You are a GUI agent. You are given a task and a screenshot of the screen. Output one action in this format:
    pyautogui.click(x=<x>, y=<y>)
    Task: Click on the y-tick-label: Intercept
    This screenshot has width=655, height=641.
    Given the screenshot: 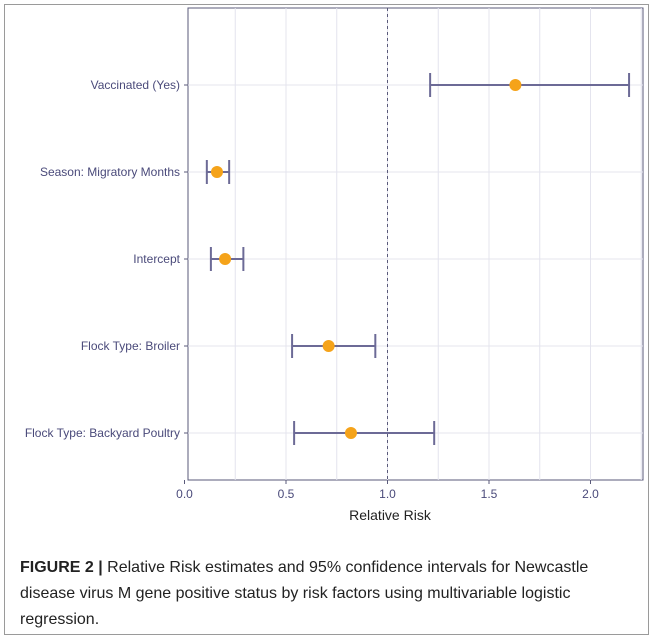 What is the action you would take?
    pyautogui.click(x=156, y=259)
    